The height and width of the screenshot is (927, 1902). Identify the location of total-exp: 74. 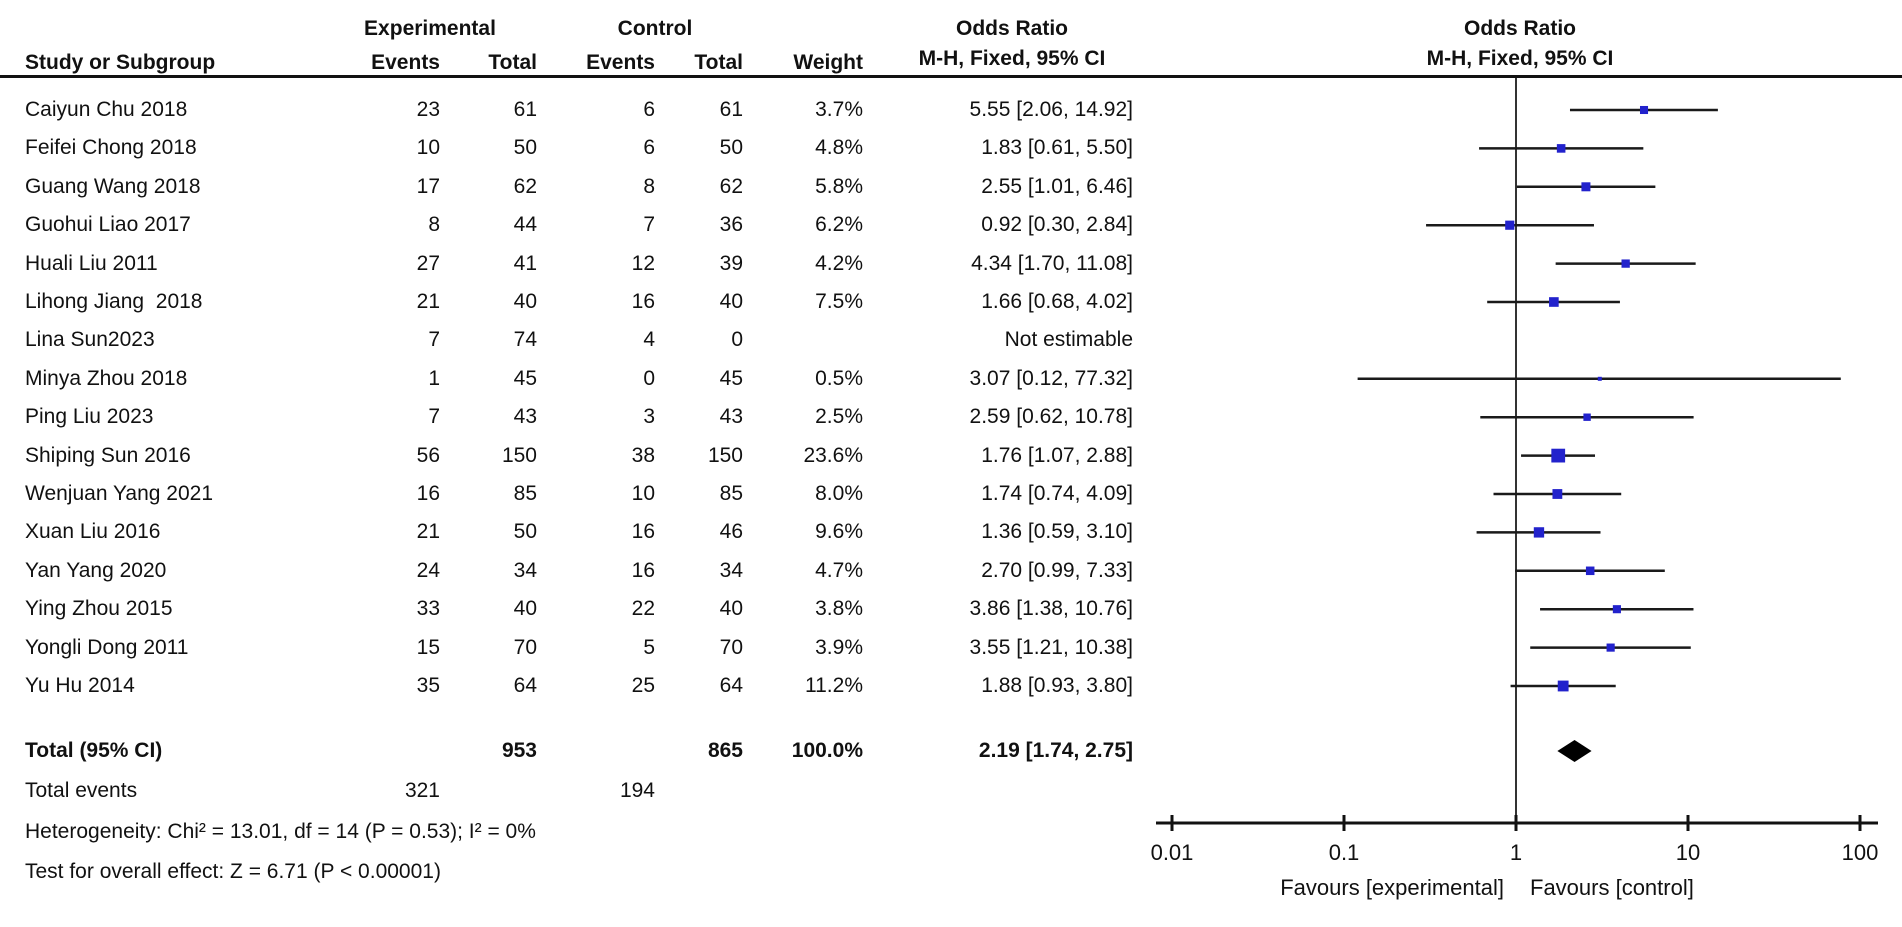
(525, 340).